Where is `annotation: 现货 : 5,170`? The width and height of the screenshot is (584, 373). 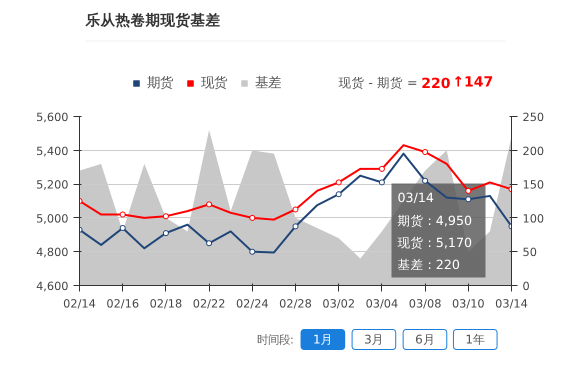
annotation: 现货 : 5,170 is located at coordinates (435, 242).